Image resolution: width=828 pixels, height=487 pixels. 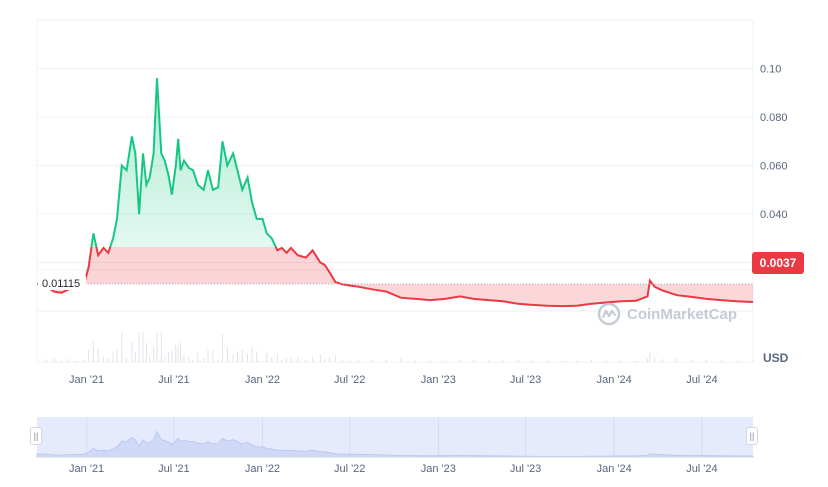 I want to click on y-tick-label: 0.10, so click(x=770, y=70).